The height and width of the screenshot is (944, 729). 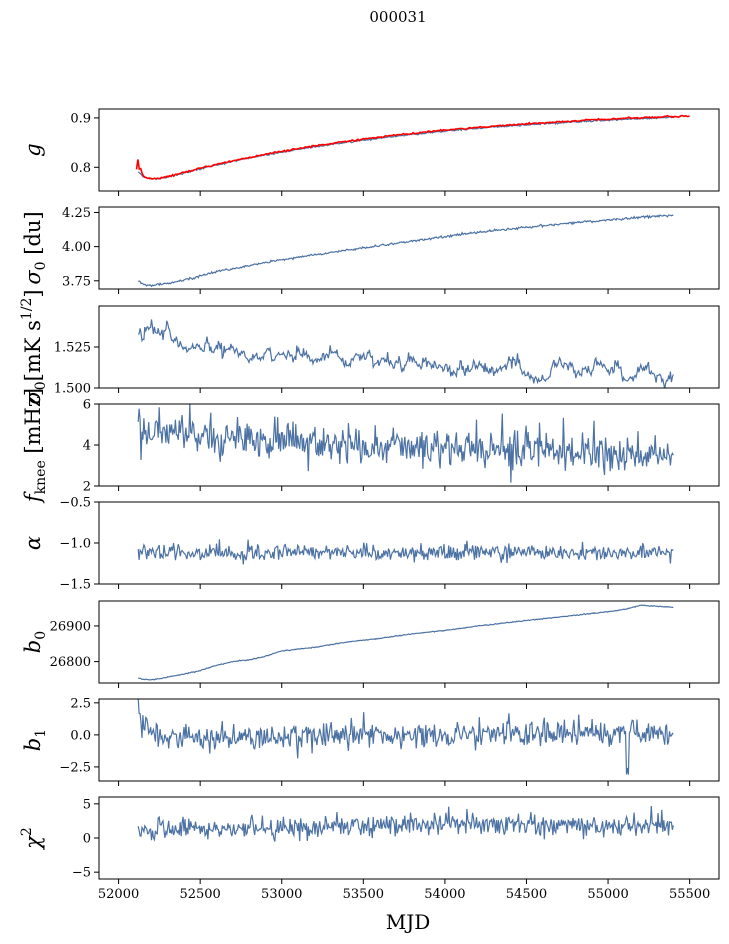 I want to click on y-tick-label-b1: −2.5, so click(x=75, y=767).